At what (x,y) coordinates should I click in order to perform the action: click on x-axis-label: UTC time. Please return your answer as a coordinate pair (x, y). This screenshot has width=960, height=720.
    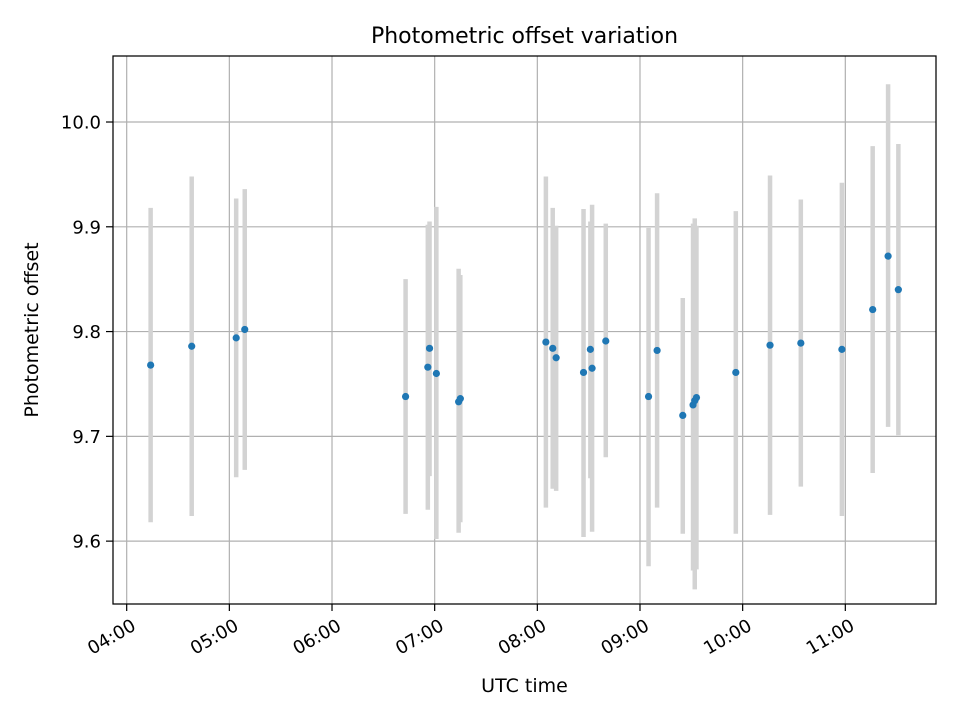
    Looking at the image, I should click on (524, 686).